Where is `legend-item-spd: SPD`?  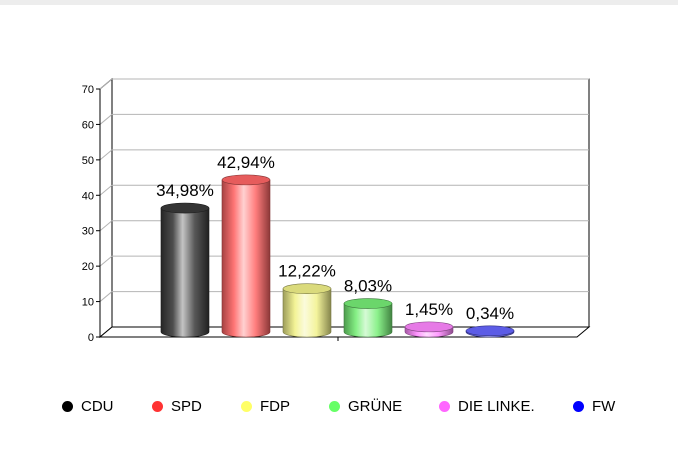
legend-item-spd: SPD is located at coordinates (177, 406).